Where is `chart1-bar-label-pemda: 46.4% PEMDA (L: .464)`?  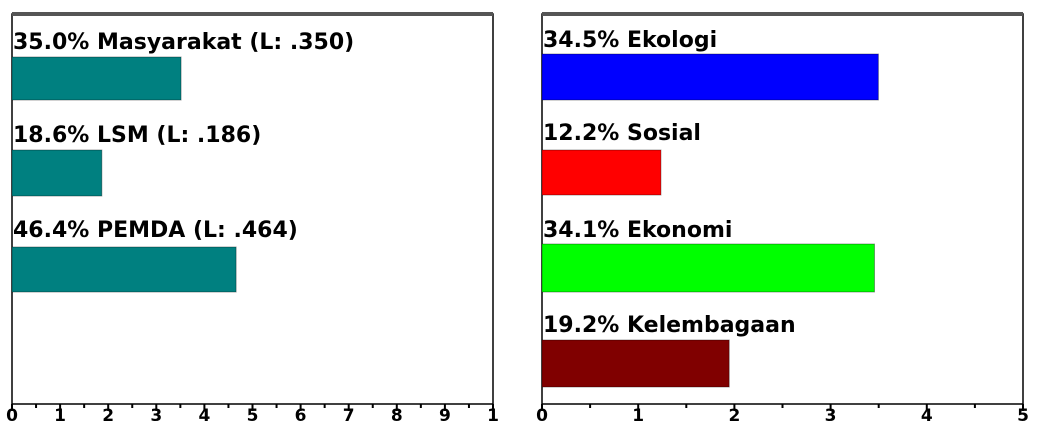 chart1-bar-label-pemda: 46.4% PEMDA (L: .464) is located at coordinates (155, 230).